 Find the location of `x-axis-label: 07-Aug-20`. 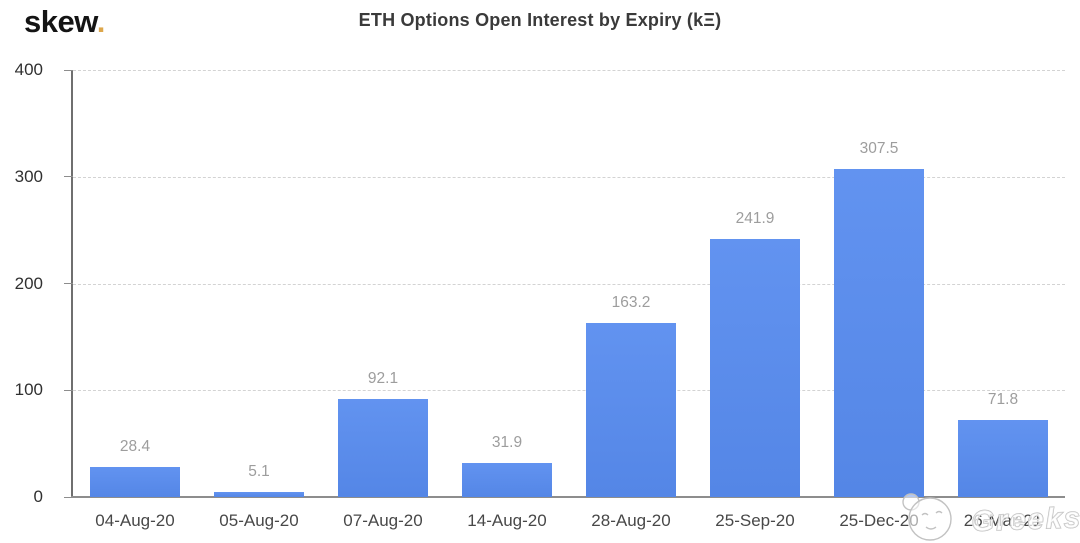

x-axis-label: 07-Aug-20 is located at coordinates (383, 520).